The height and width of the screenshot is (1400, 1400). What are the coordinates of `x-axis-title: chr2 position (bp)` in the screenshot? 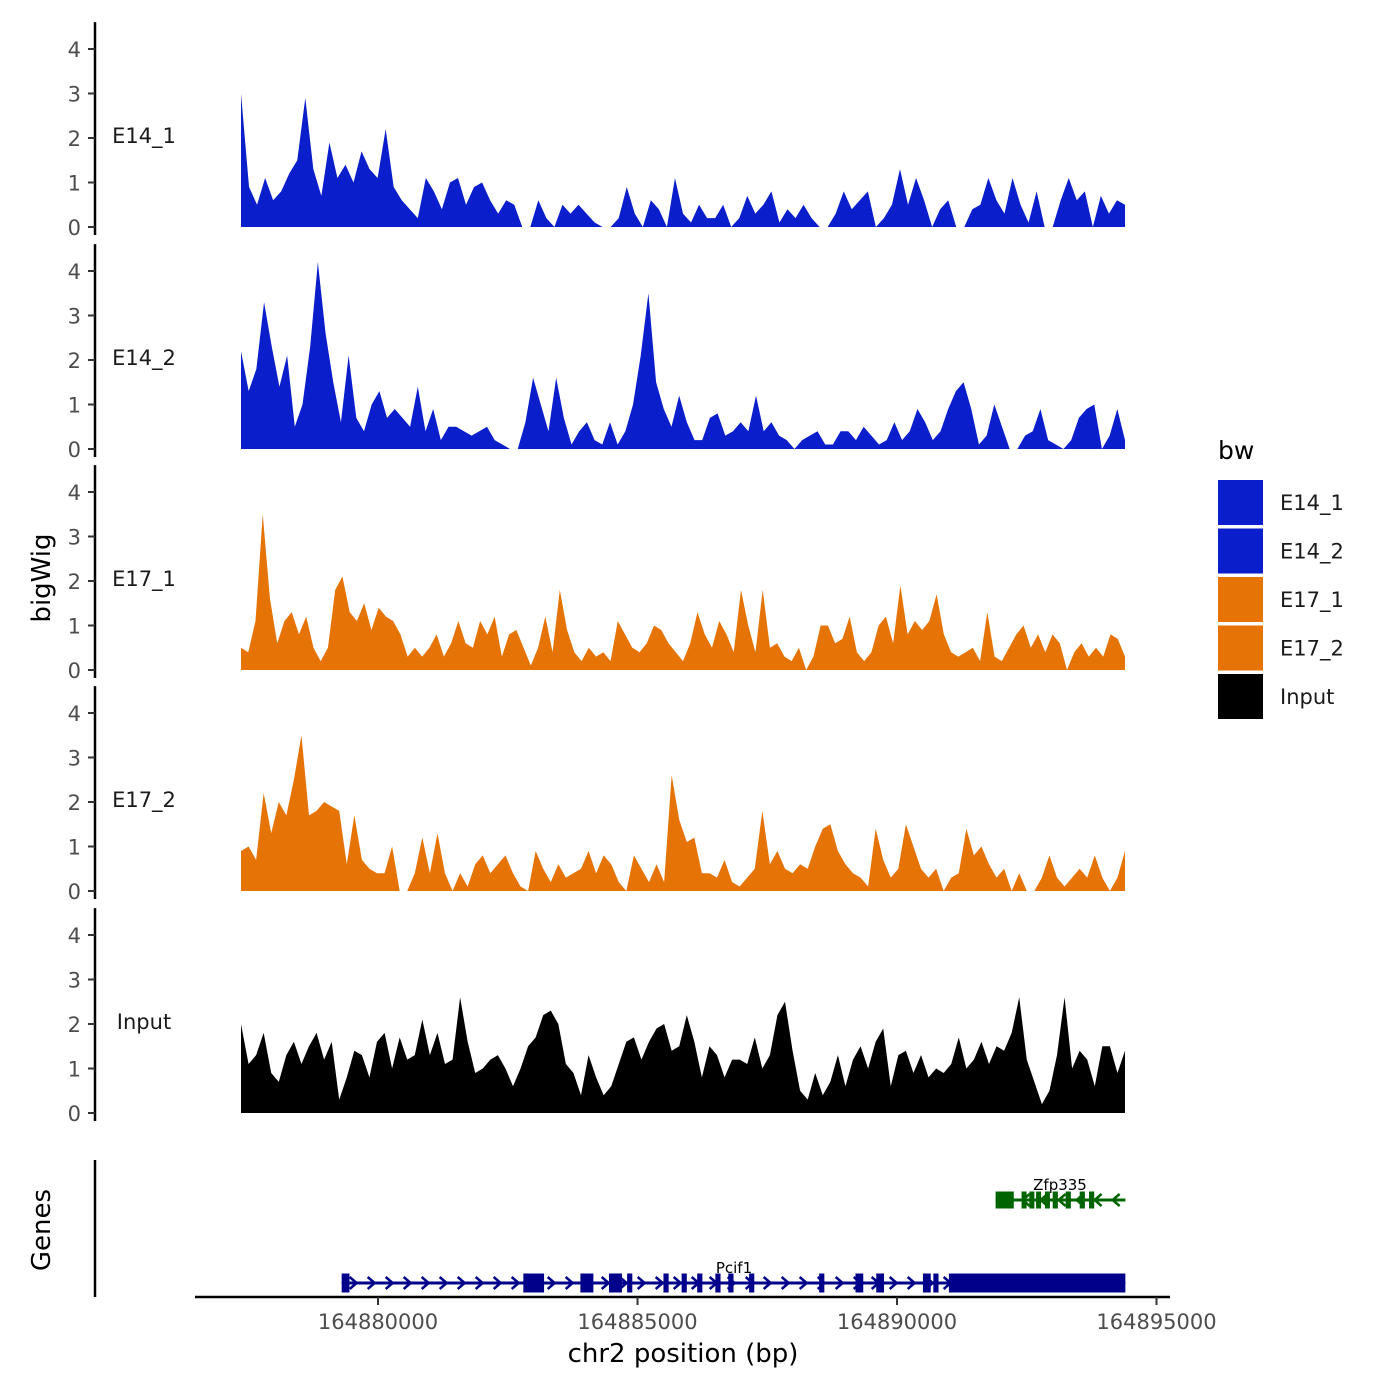 It's located at (683, 1354).